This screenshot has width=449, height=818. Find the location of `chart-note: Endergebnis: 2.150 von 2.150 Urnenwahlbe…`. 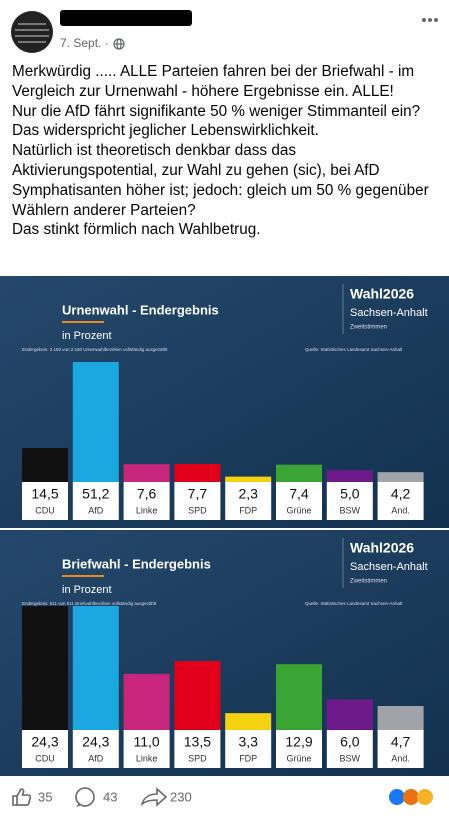

chart-note: Endergebnis: 2.150 von 2.150 Urnenwahlbe… is located at coordinates (95, 349).